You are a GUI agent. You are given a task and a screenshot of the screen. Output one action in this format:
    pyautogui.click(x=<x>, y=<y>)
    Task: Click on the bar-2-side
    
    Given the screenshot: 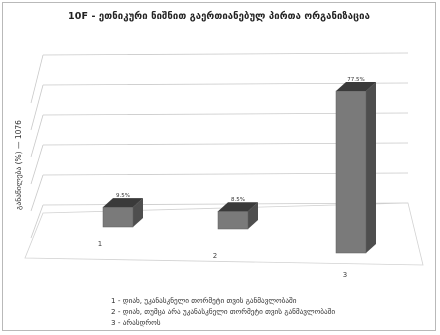 What is the action you would take?
    pyautogui.click(x=253, y=215)
    